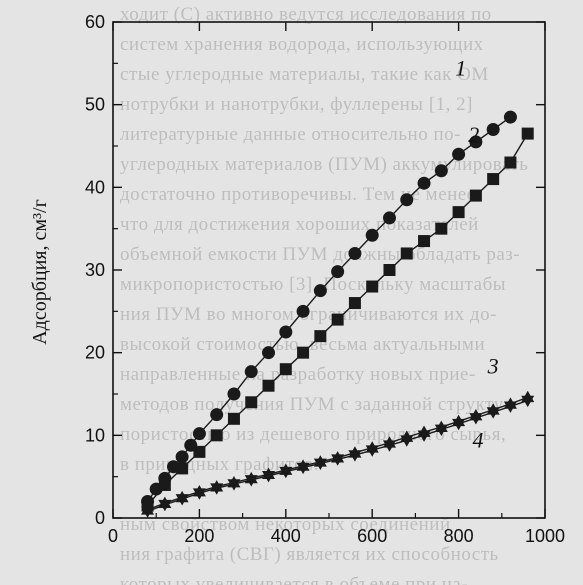  Describe the element at coordinates (95, 22) in the screenshot. I see `y-tick-label: 60` at that location.